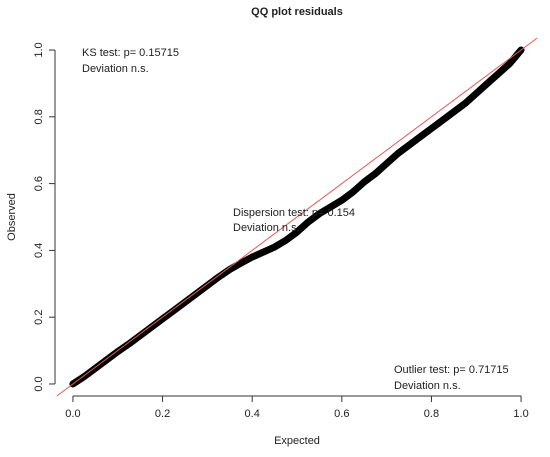 The width and height of the screenshot is (550, 457). I want to click on y-tick-label: 0.8, so click(39, 116).